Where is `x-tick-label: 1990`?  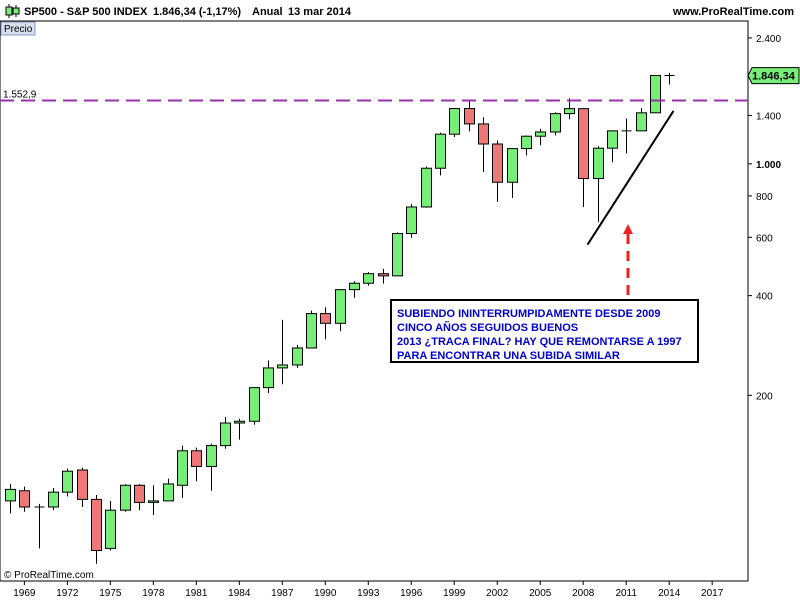 x-tick-label: 1990 is located at coordinates (325, 593).